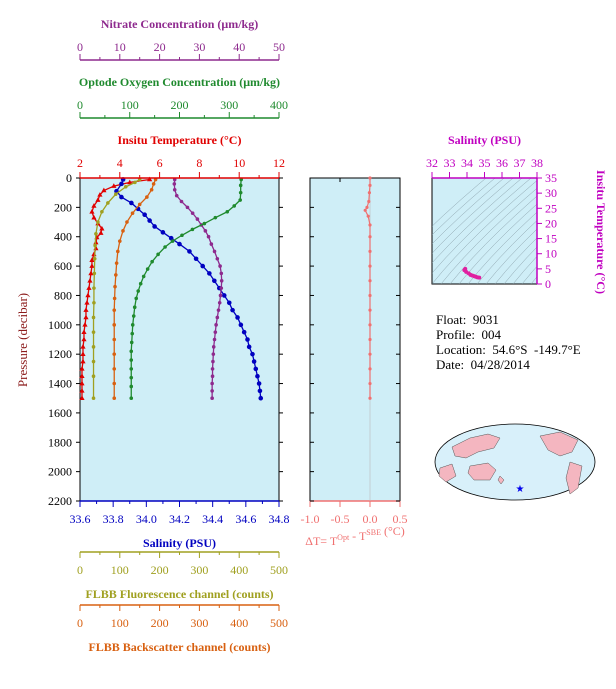 This screenshot has height=689, width=616. What do you see at coordinates (508, 349) in the screenshot?
I see `location: Location: 54.6°S -149.7°E` at bounding box center [508, 349].